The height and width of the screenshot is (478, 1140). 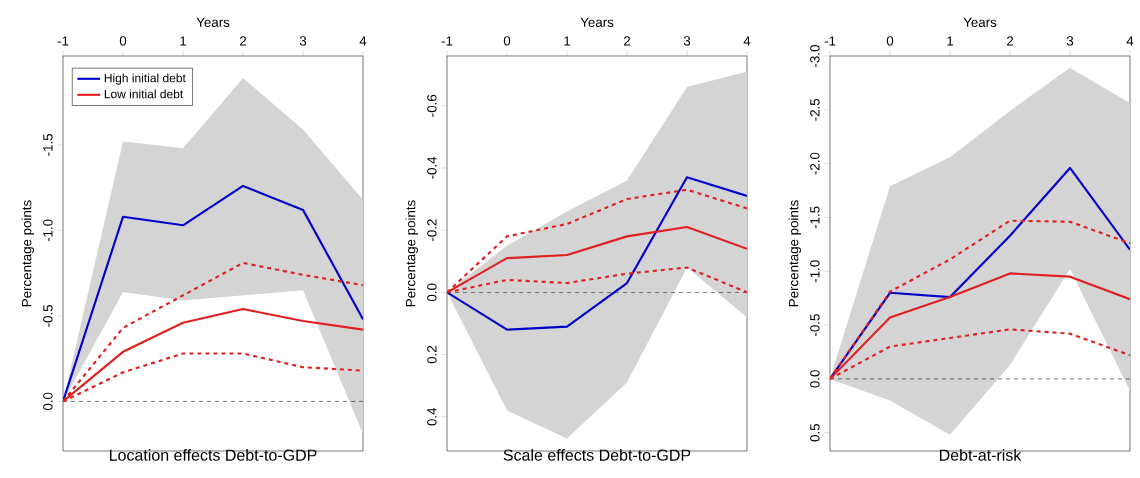 I want to click on y-tick-label: -0.6, so click(x=432, y=105).